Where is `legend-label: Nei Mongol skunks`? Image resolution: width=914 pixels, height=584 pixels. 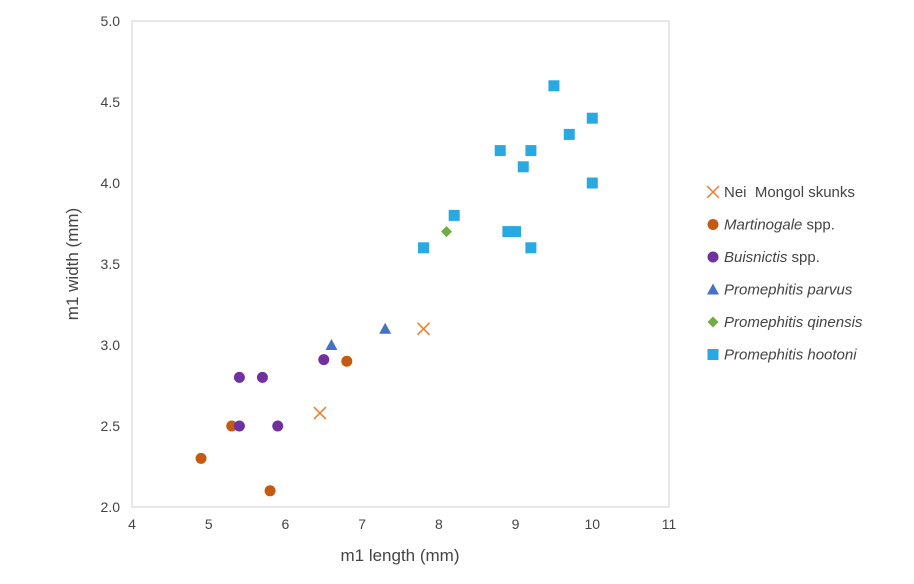
legend-label: Nei Mongol skunks is located at coordinates (789, 192).